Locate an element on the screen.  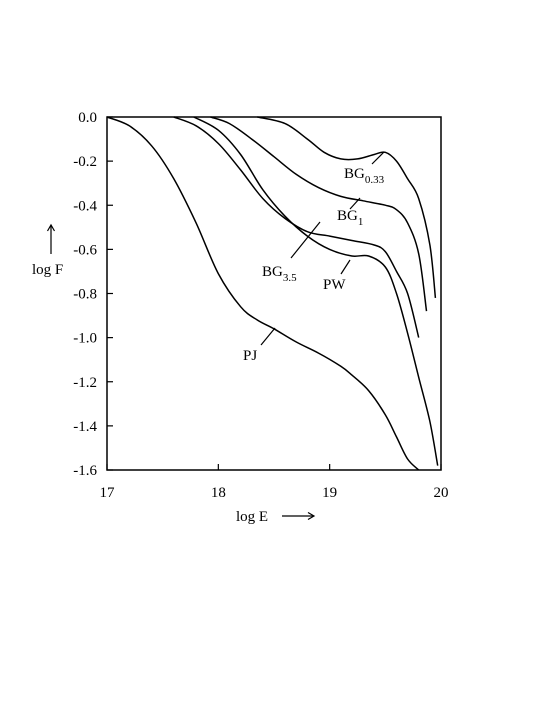
x-axis: 17 18 19 20 is located at coordinates (274, 482).